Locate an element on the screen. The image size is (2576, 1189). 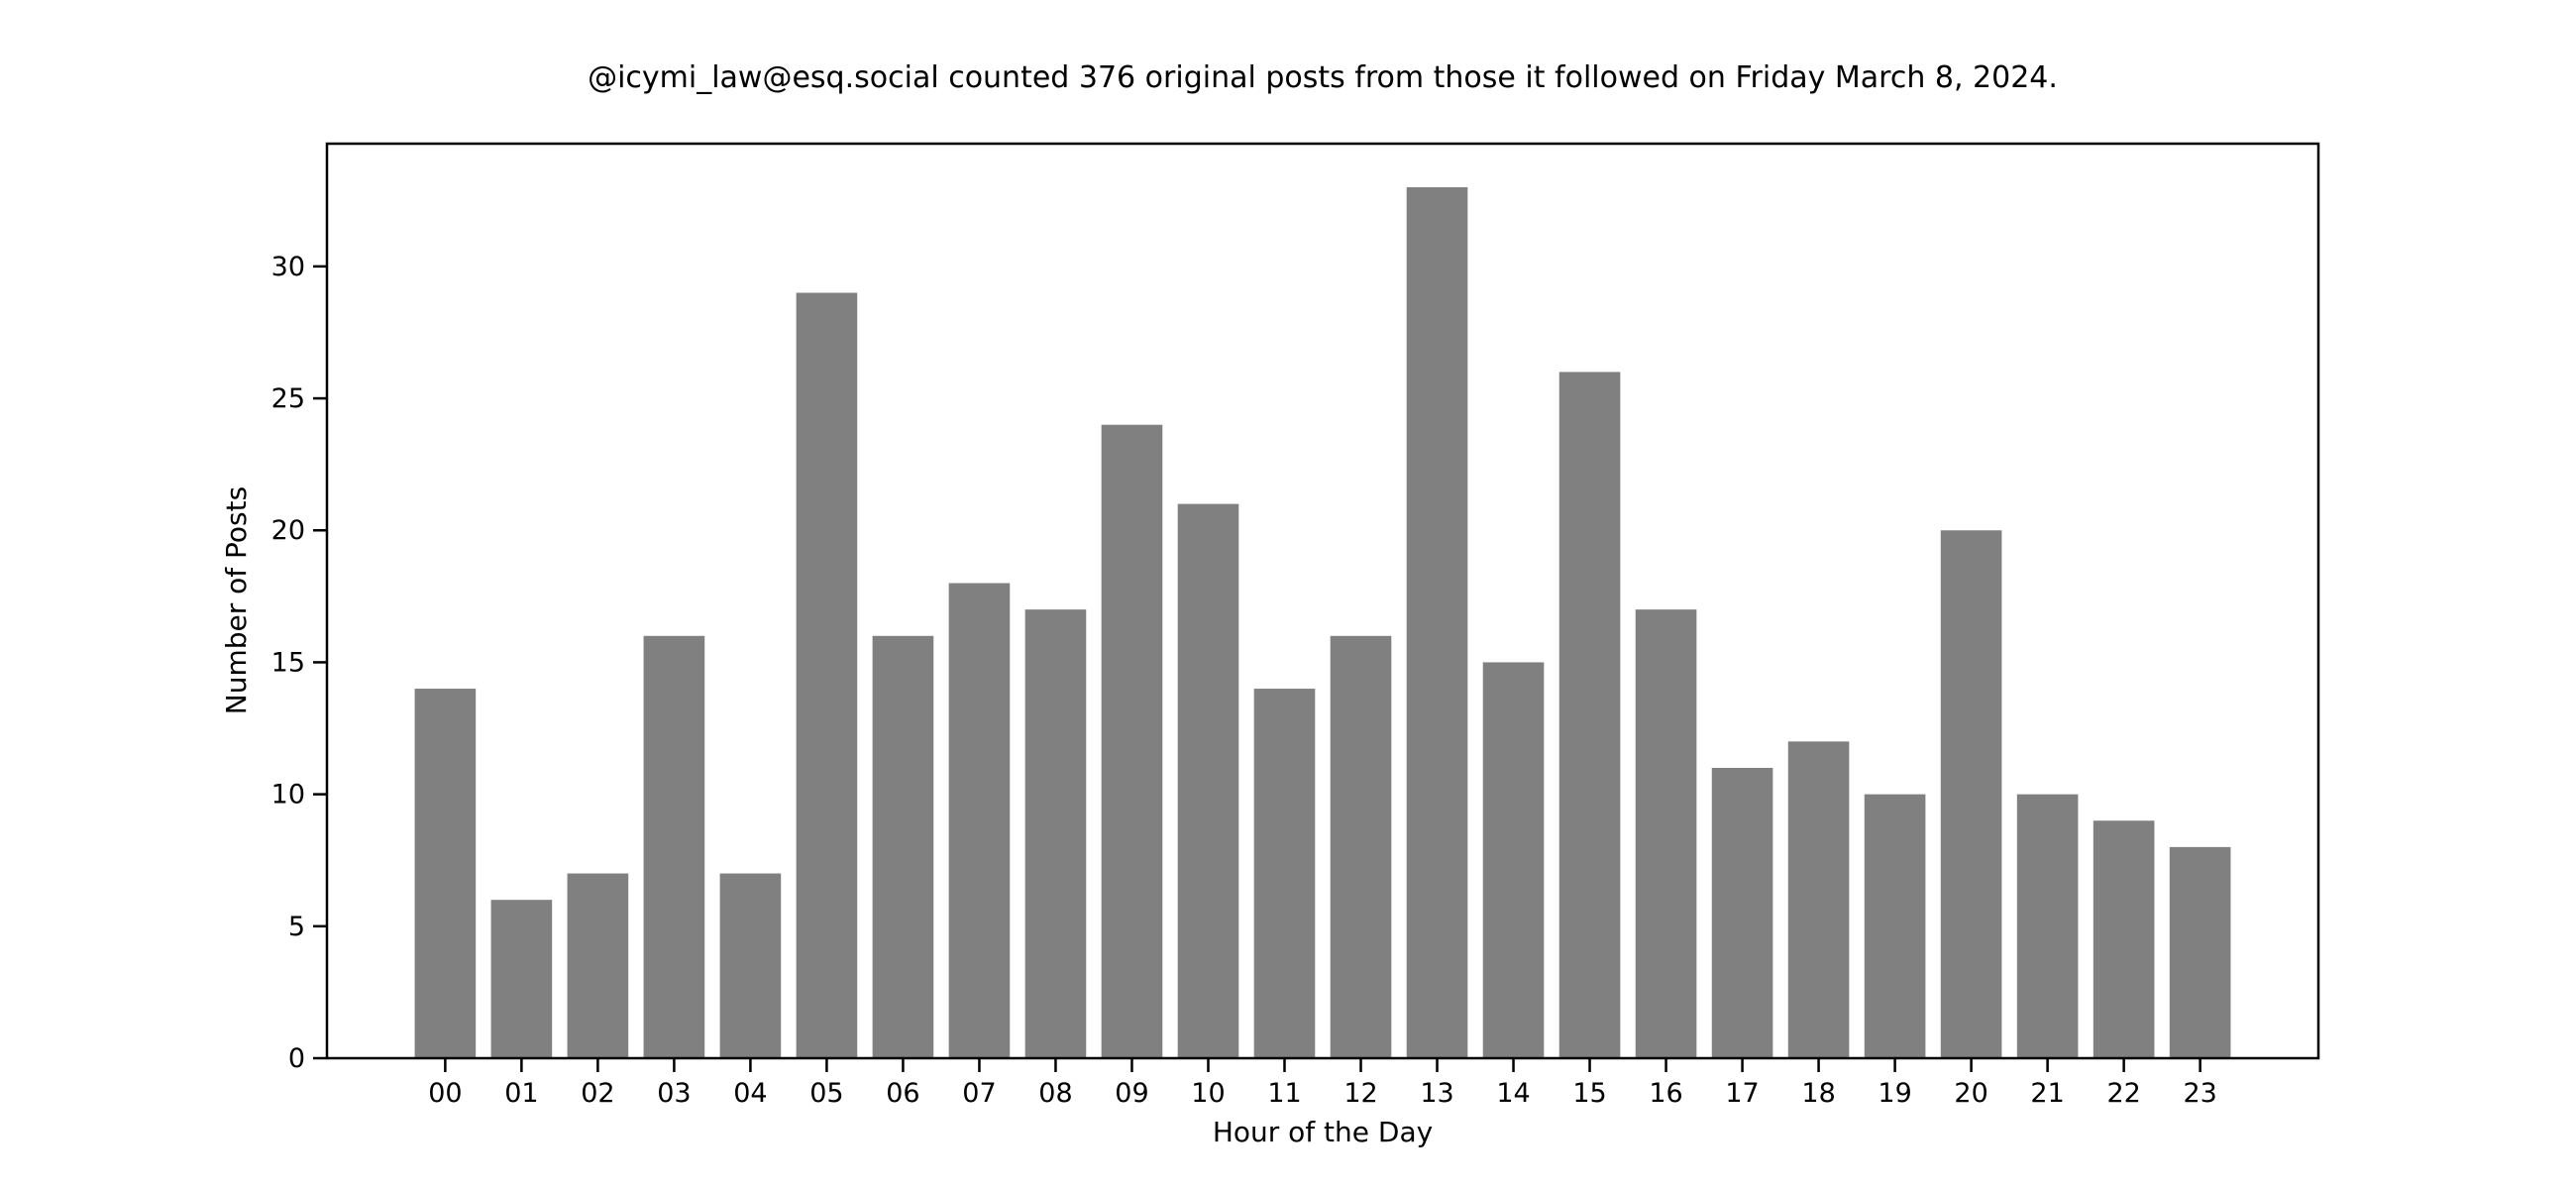
y-tick-label: 5 is located at coordinates (296, 927).